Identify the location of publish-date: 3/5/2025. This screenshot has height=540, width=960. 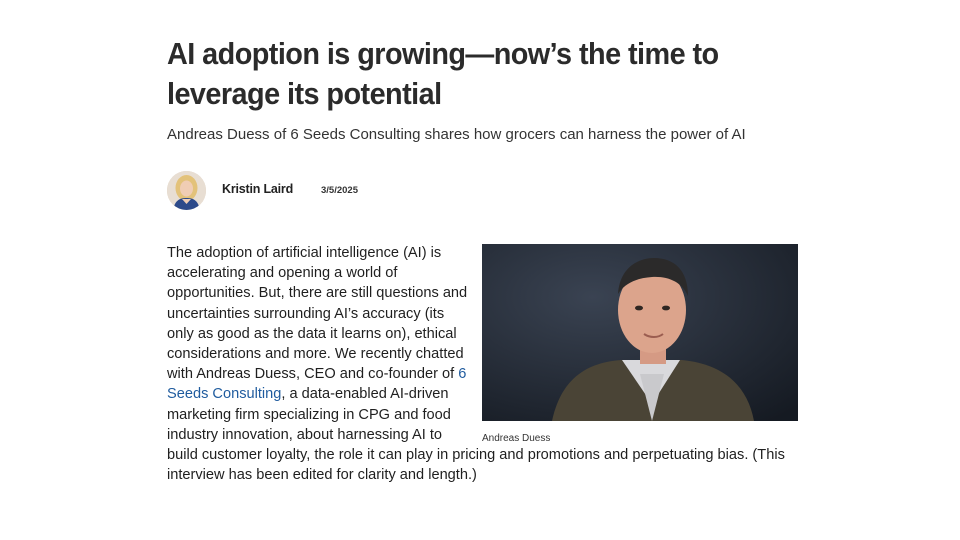
(339, 190).